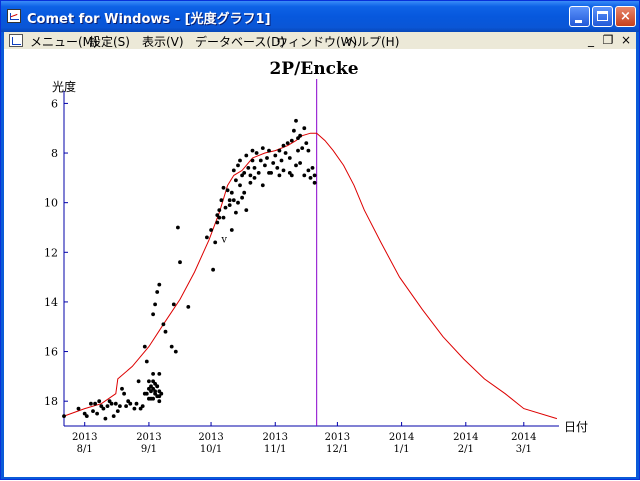  I want to click on minimize-icon, so click(578, 21).